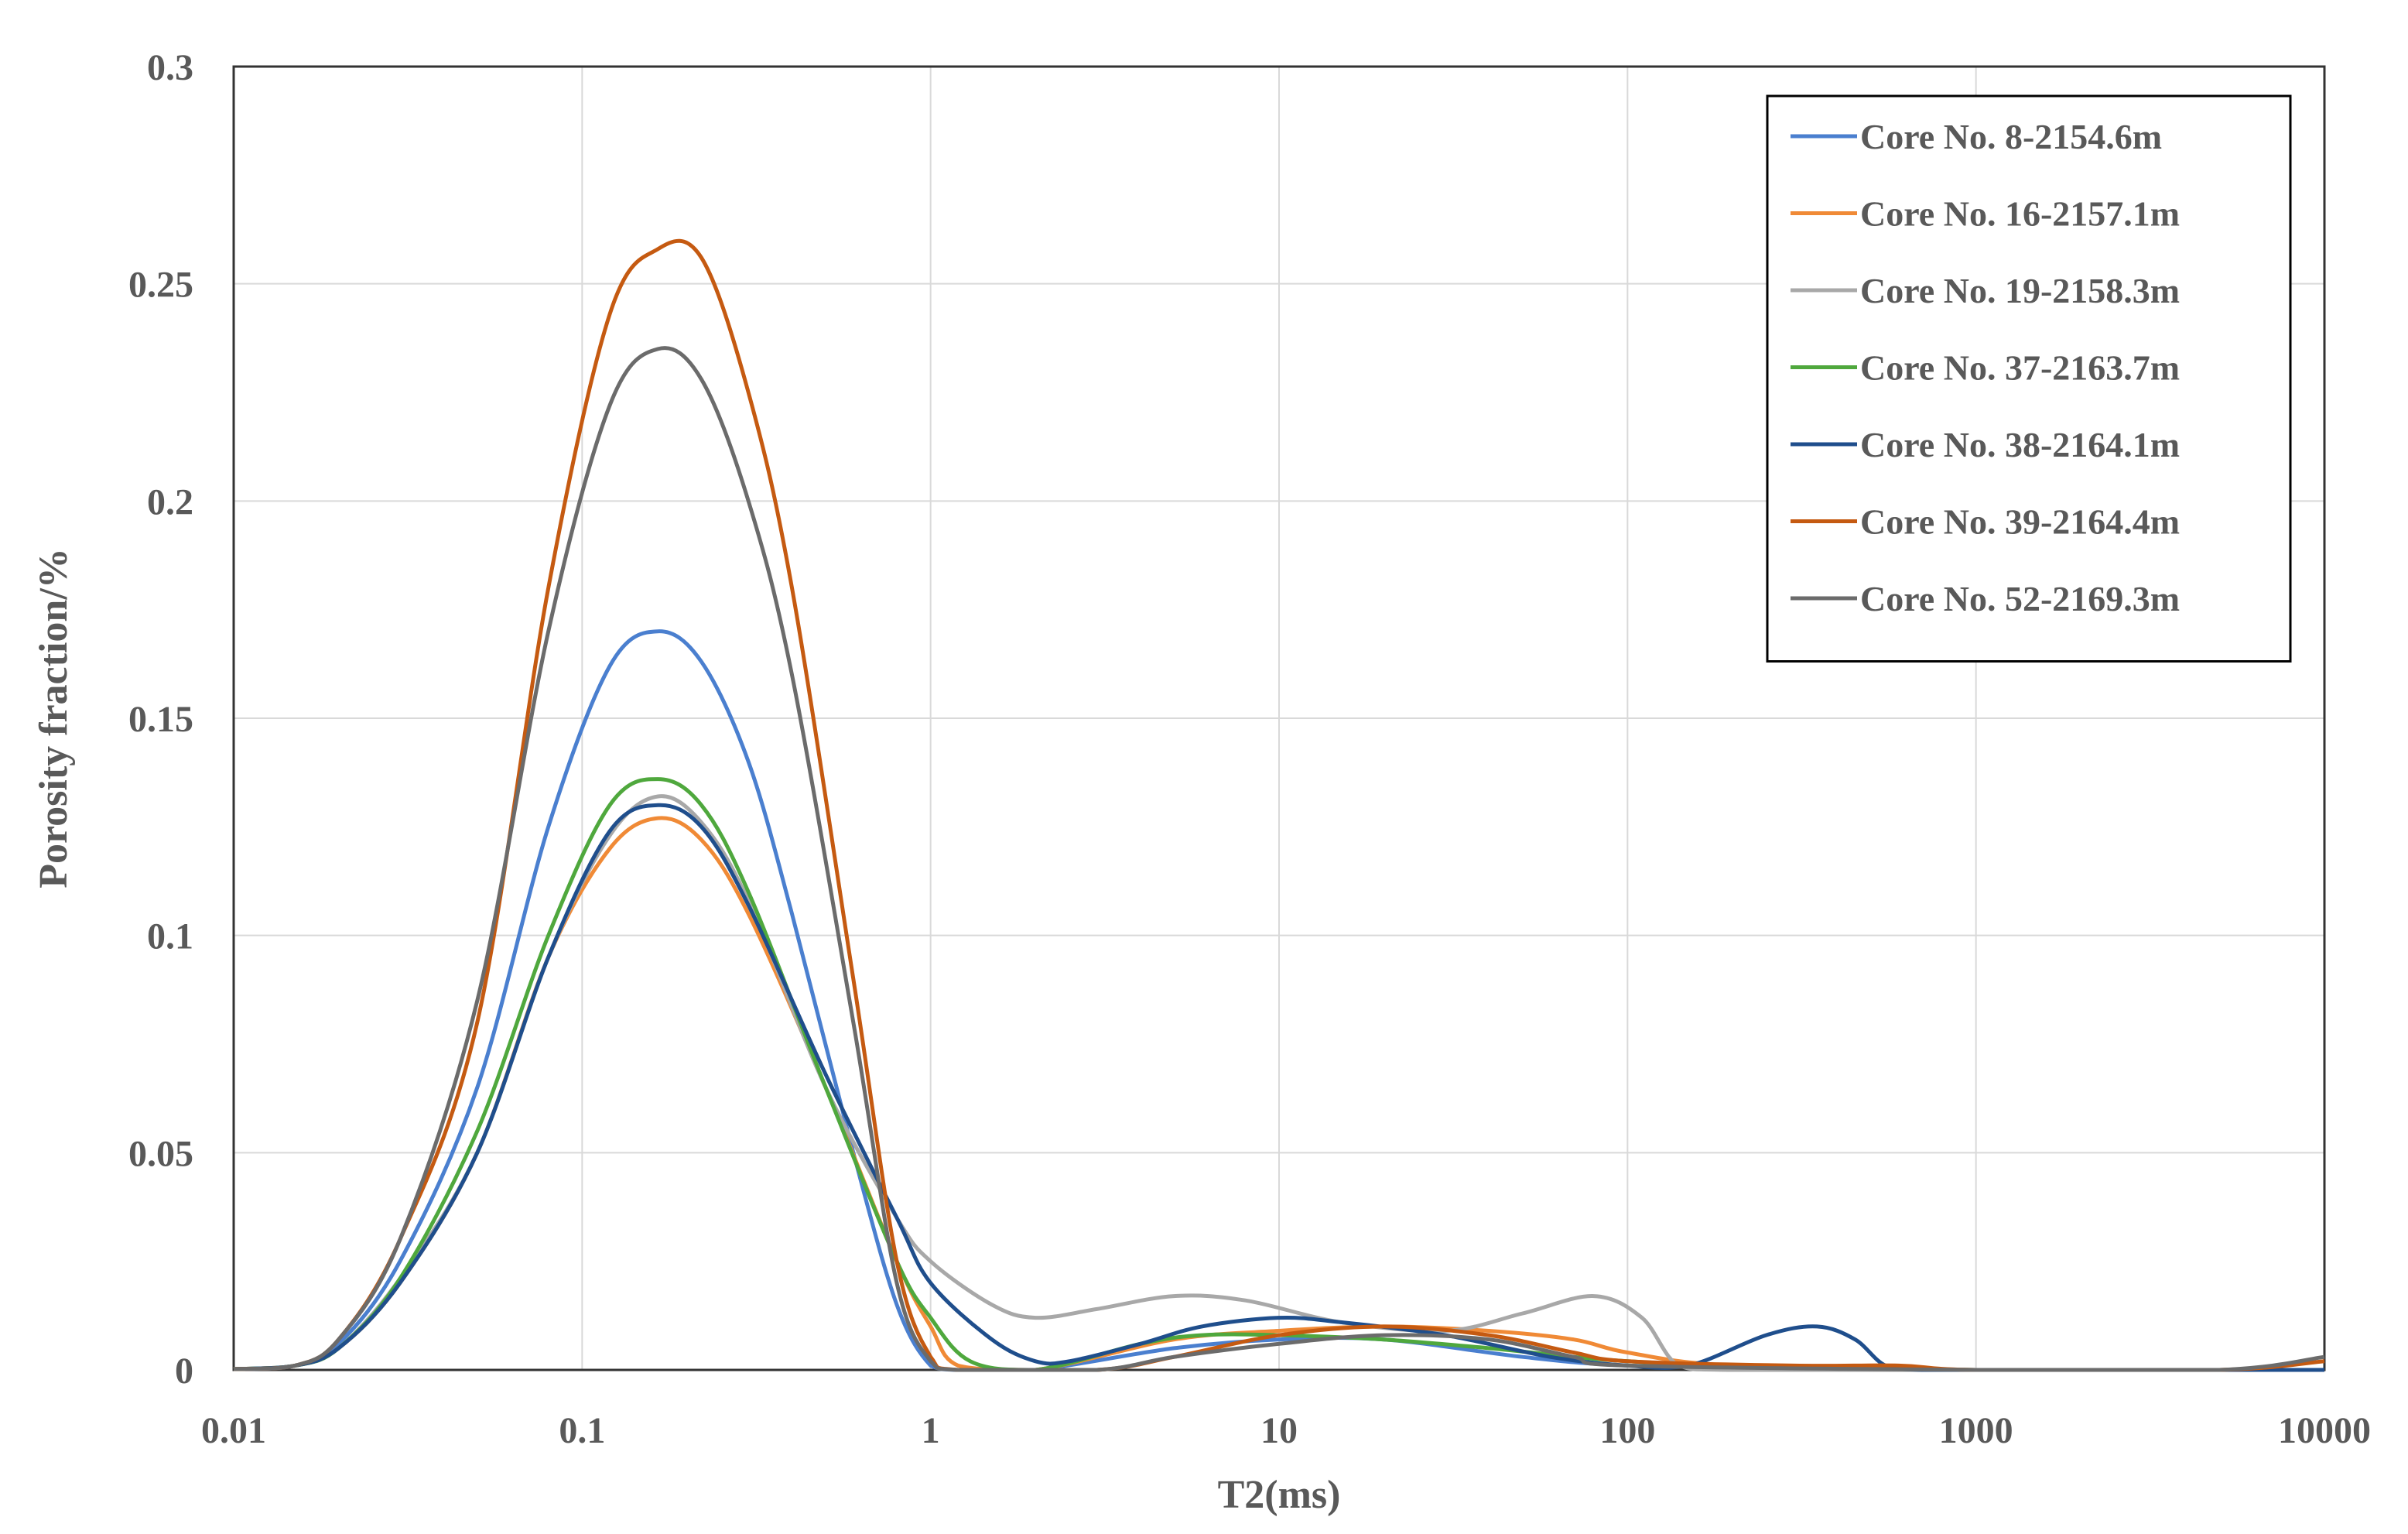 The width and height of the screenshot is (2408, 1534). I want to click on y-axis-title: Porosity fraction/%, so click(54, 718).